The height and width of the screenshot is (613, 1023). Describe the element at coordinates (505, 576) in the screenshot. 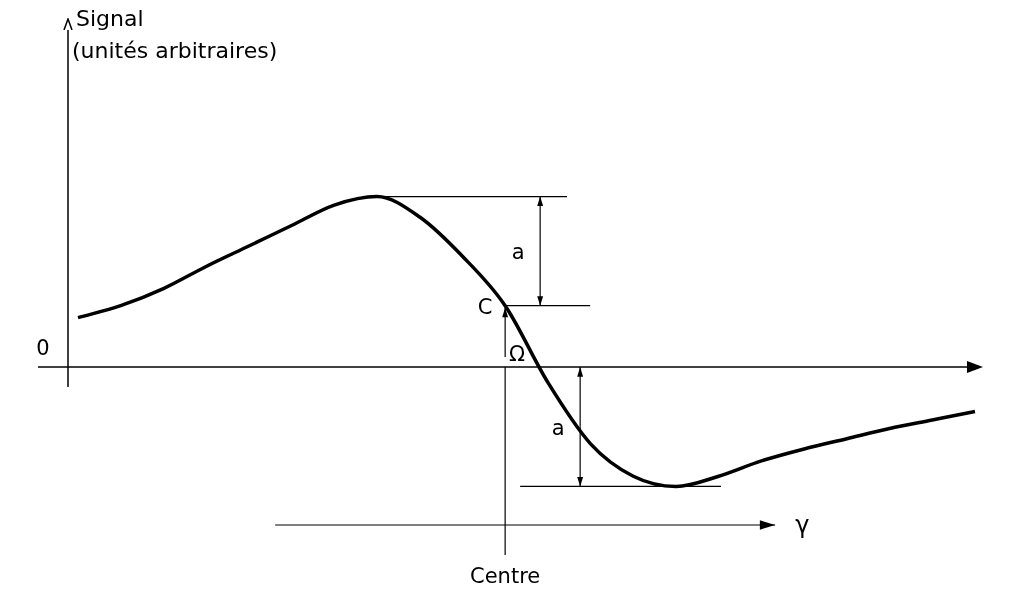

I see `text: Centre` at that location.